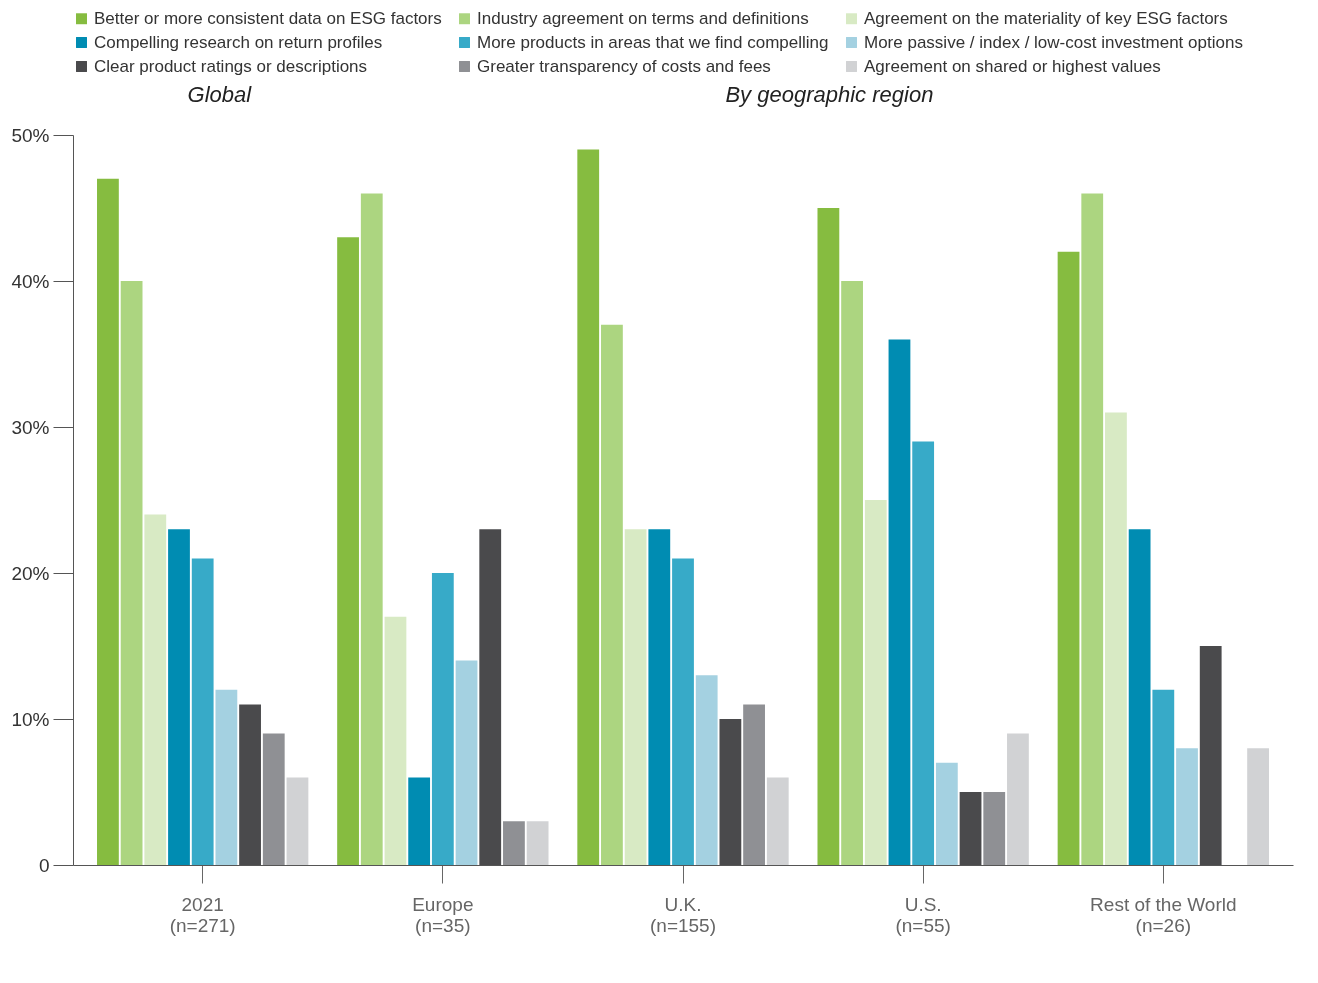  Describe the element at coordinates (202, 914) in the screenshot. I see `x-tick-label: 2021 (n=271)` at that location.